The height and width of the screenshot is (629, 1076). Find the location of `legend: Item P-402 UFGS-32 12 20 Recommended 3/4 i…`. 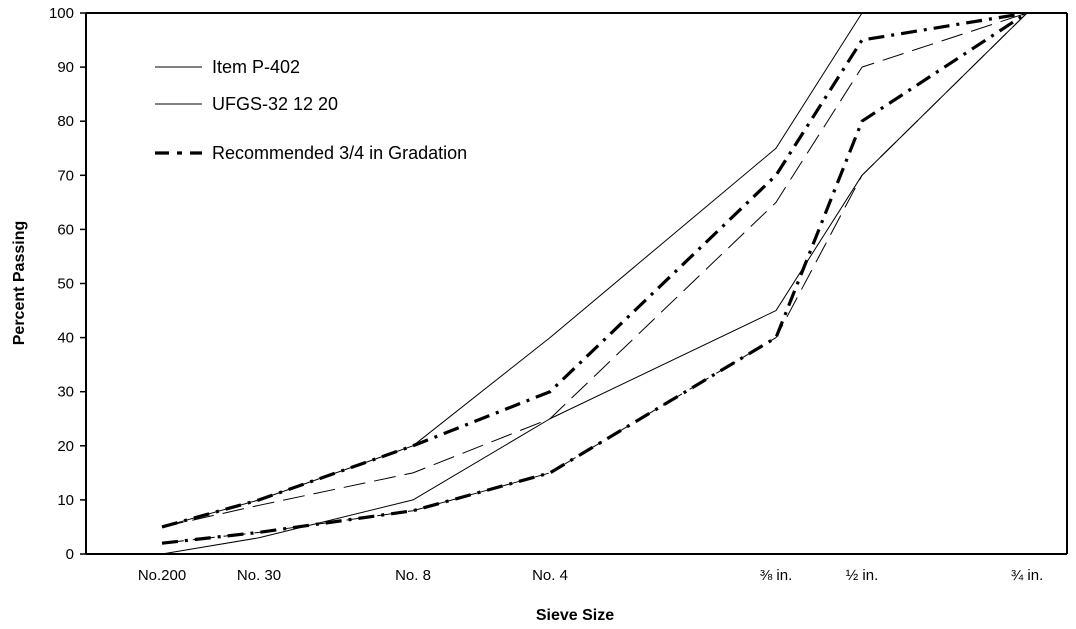

legend: Item P-402 UFGS-32 12 20 Recommended 3/4 i… is located at coordinates (311, 110).